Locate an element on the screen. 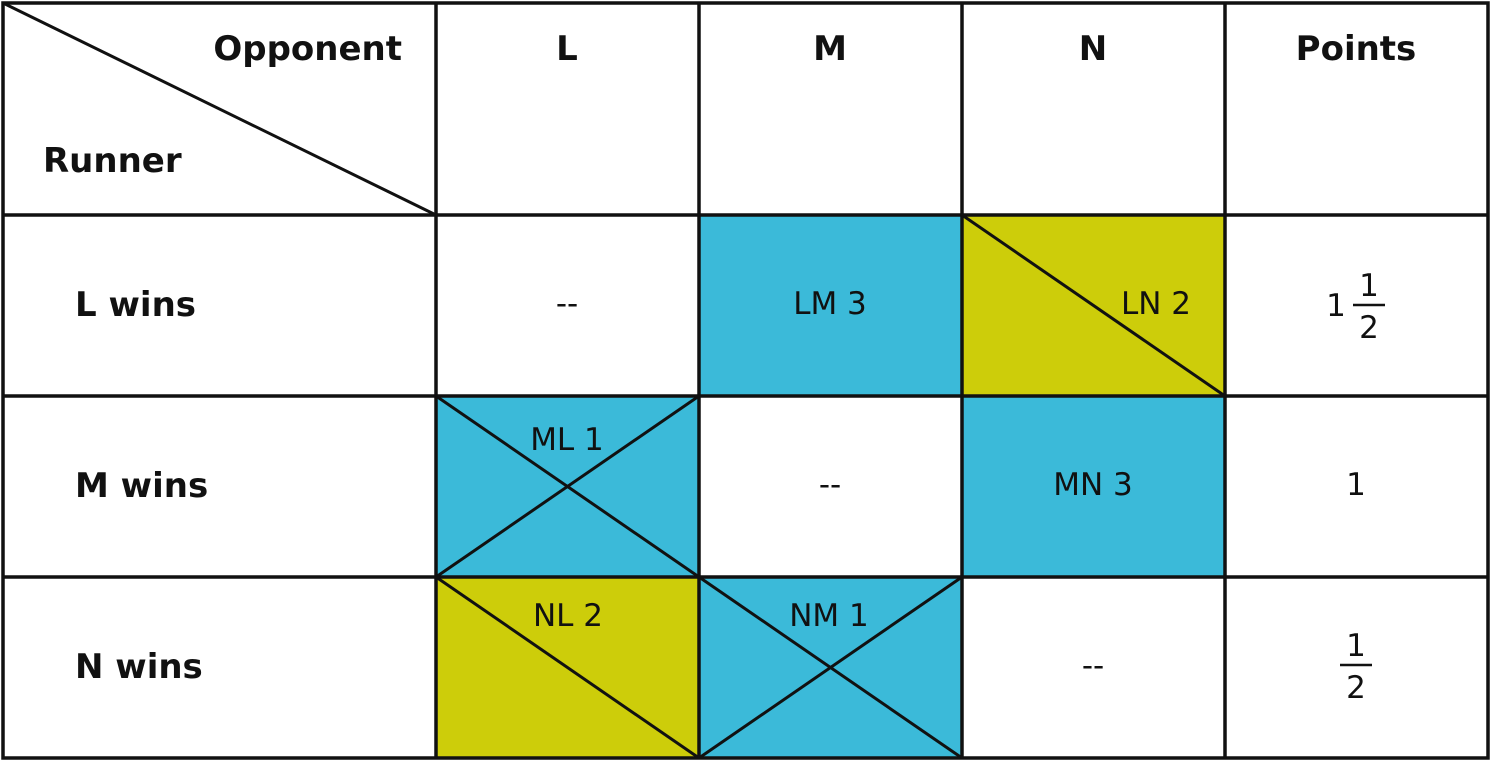  column-header-l: L is located at coordinates (567, 49).